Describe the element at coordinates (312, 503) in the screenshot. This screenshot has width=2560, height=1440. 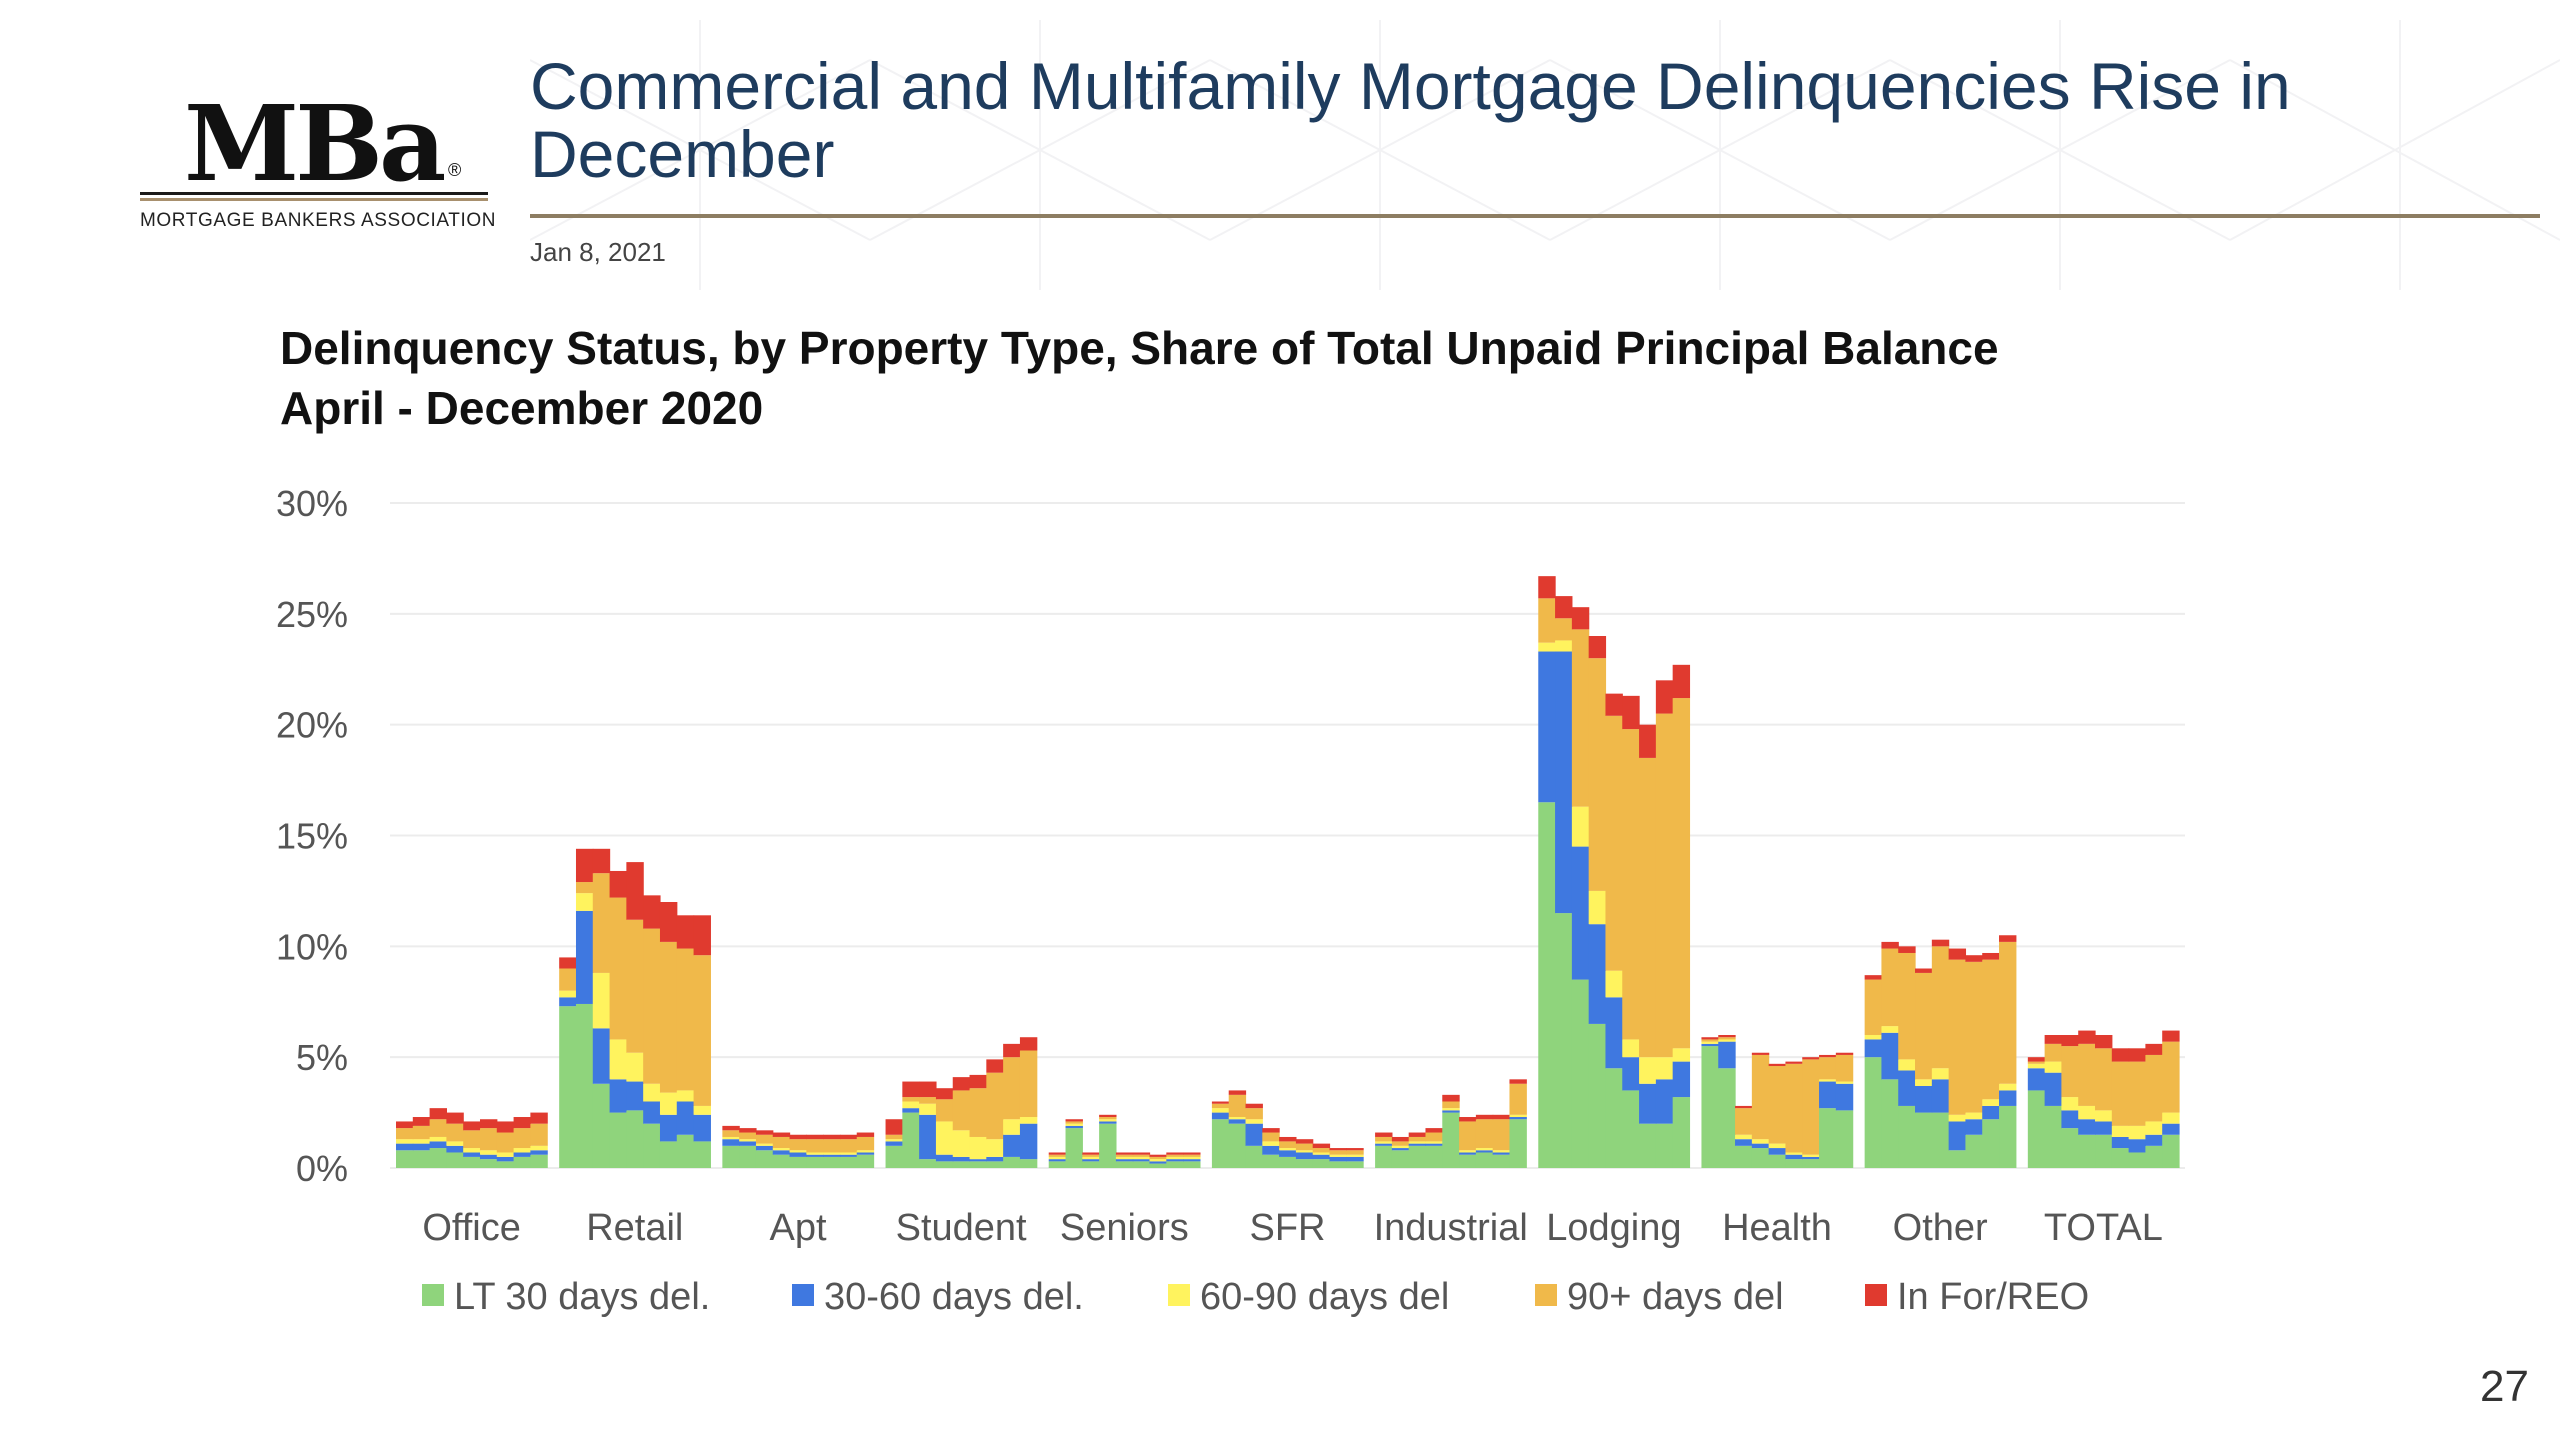
I see `y-tick-label: 30%` at that location.